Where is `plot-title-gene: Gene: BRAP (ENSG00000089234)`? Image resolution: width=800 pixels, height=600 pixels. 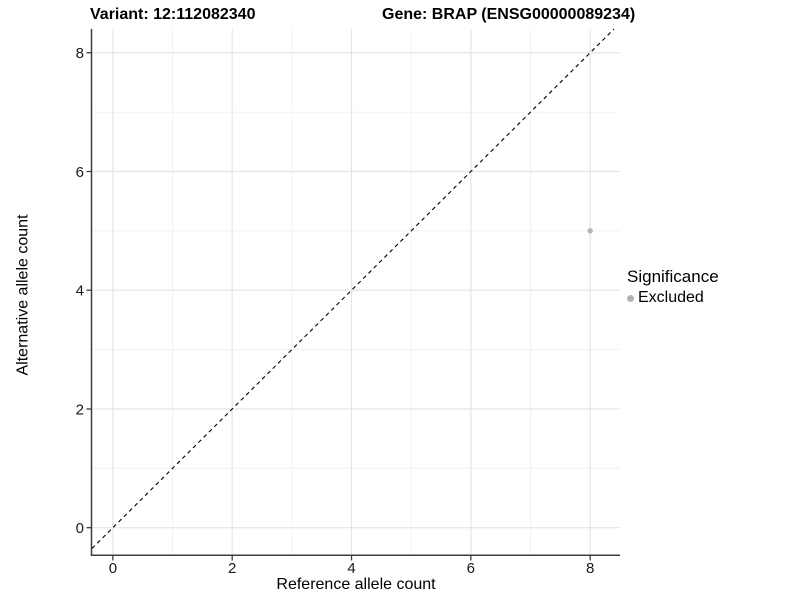 plot-title-gene: Gene: BRAP (ENSG00000089234) is located at coordinates (509, 14).